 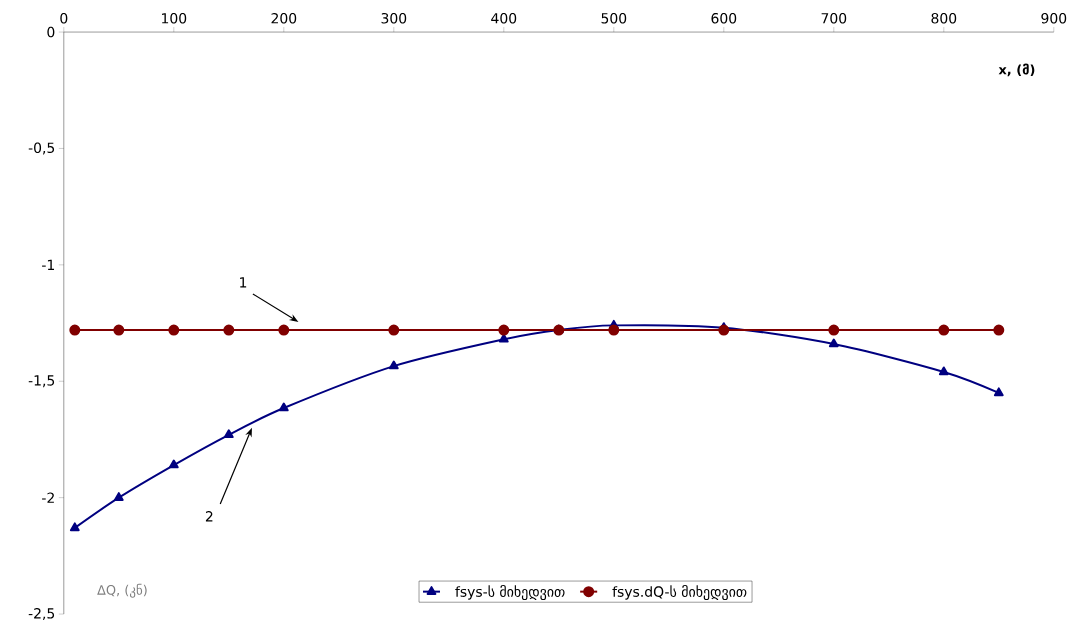 I want to click on x-axis-title: x, (მ), so click(x=1016, y=70).